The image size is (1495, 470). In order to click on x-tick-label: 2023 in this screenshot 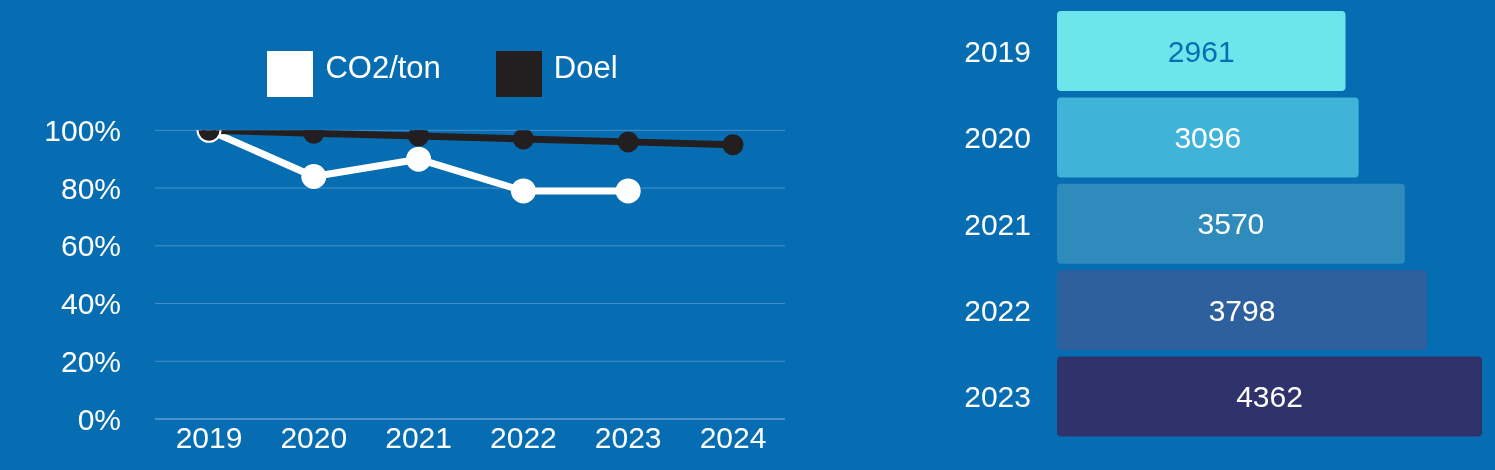, I will do `click(628, 438)`.